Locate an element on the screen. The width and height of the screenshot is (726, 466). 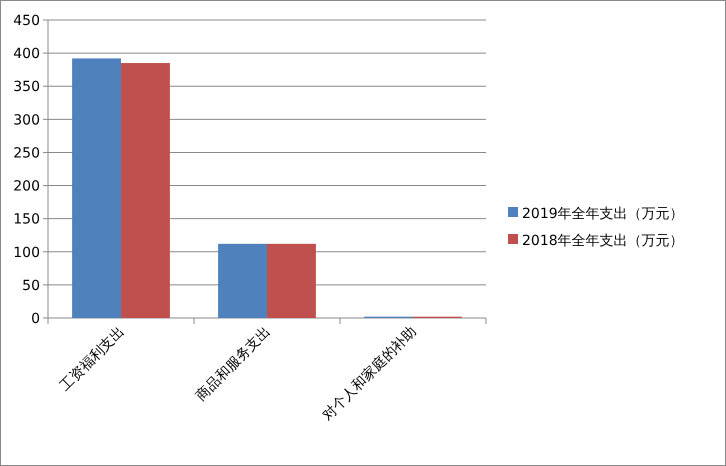
y-tick-label: 200 is located at coordinates (26, 186).